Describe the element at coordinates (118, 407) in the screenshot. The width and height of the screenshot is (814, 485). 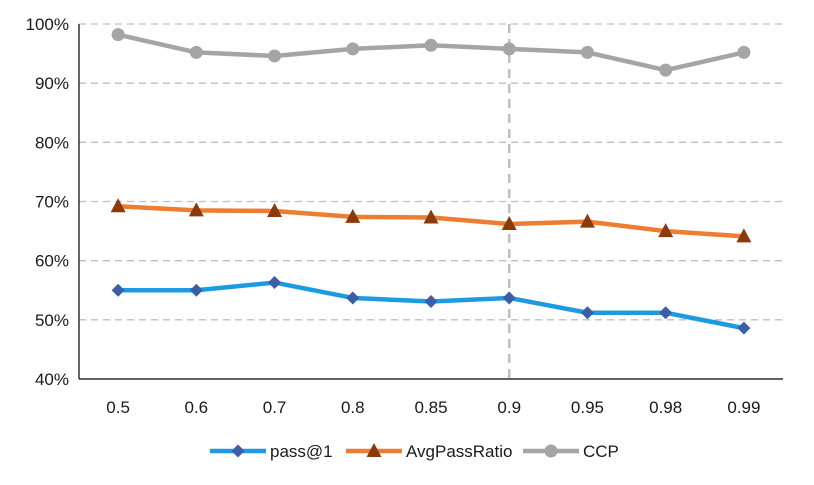
I see `x-tick-label: 0.5` at that location.